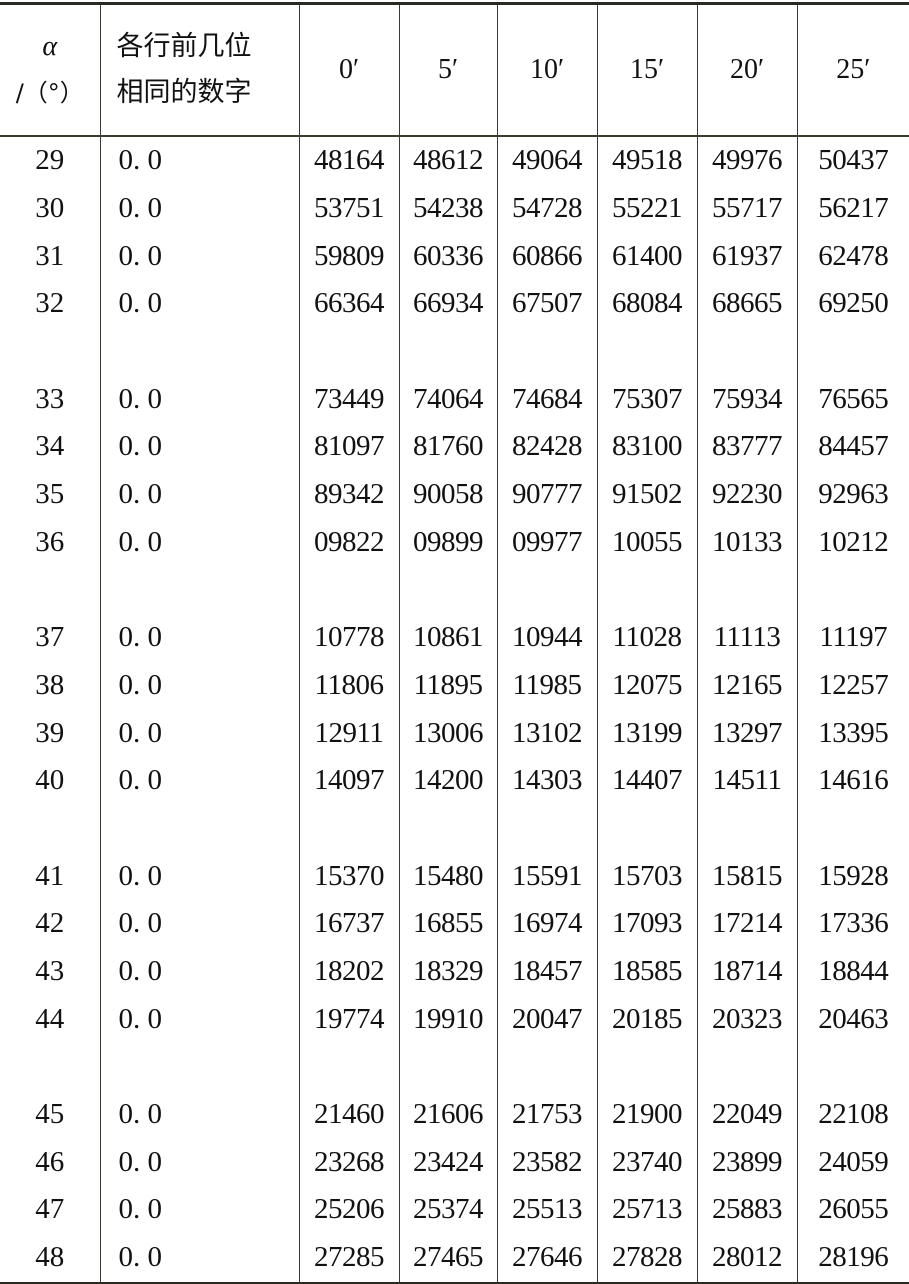 The image size is (909, 1284). Describe the element at coordinates (546, 876) in the screenshot. I see `value-cell: 15591` at that location.